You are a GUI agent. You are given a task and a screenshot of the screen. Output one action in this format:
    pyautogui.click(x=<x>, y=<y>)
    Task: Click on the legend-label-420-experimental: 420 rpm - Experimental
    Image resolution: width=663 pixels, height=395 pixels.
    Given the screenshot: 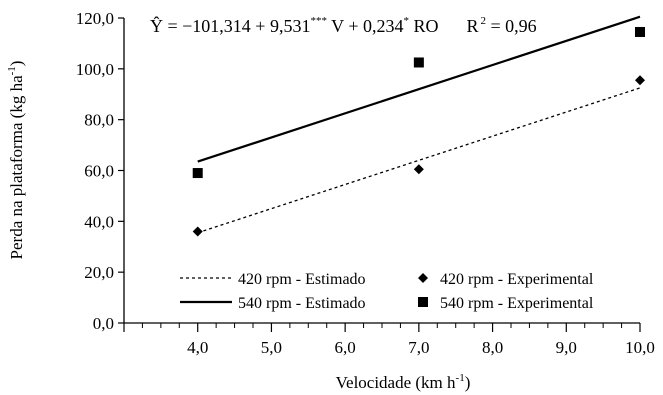 What is the action you would take?
    pyautogui.click(x=517, y=279)
    